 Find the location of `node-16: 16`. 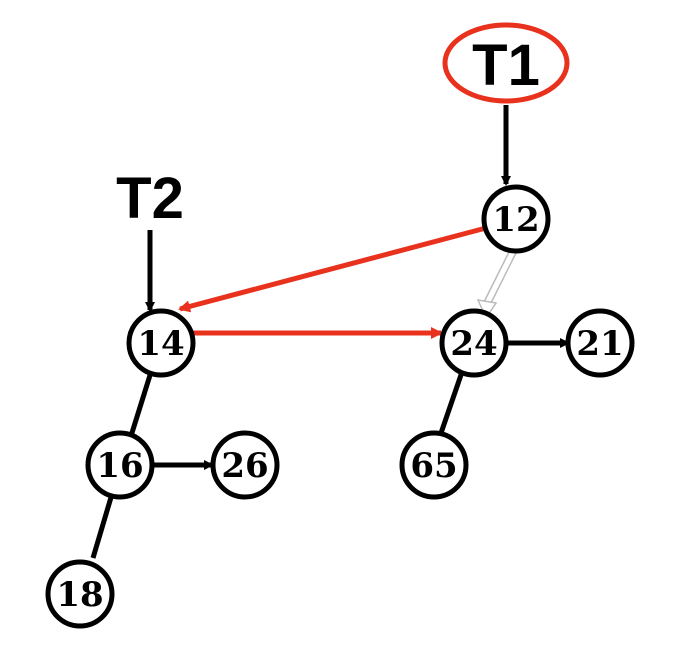

node-16: 16 is located at coordinates (120, 465).